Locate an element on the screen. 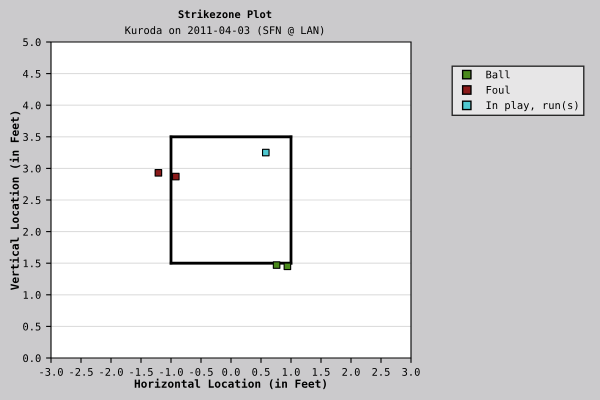  x-tick-label: -2.0 is located at coordinates (111, 372).